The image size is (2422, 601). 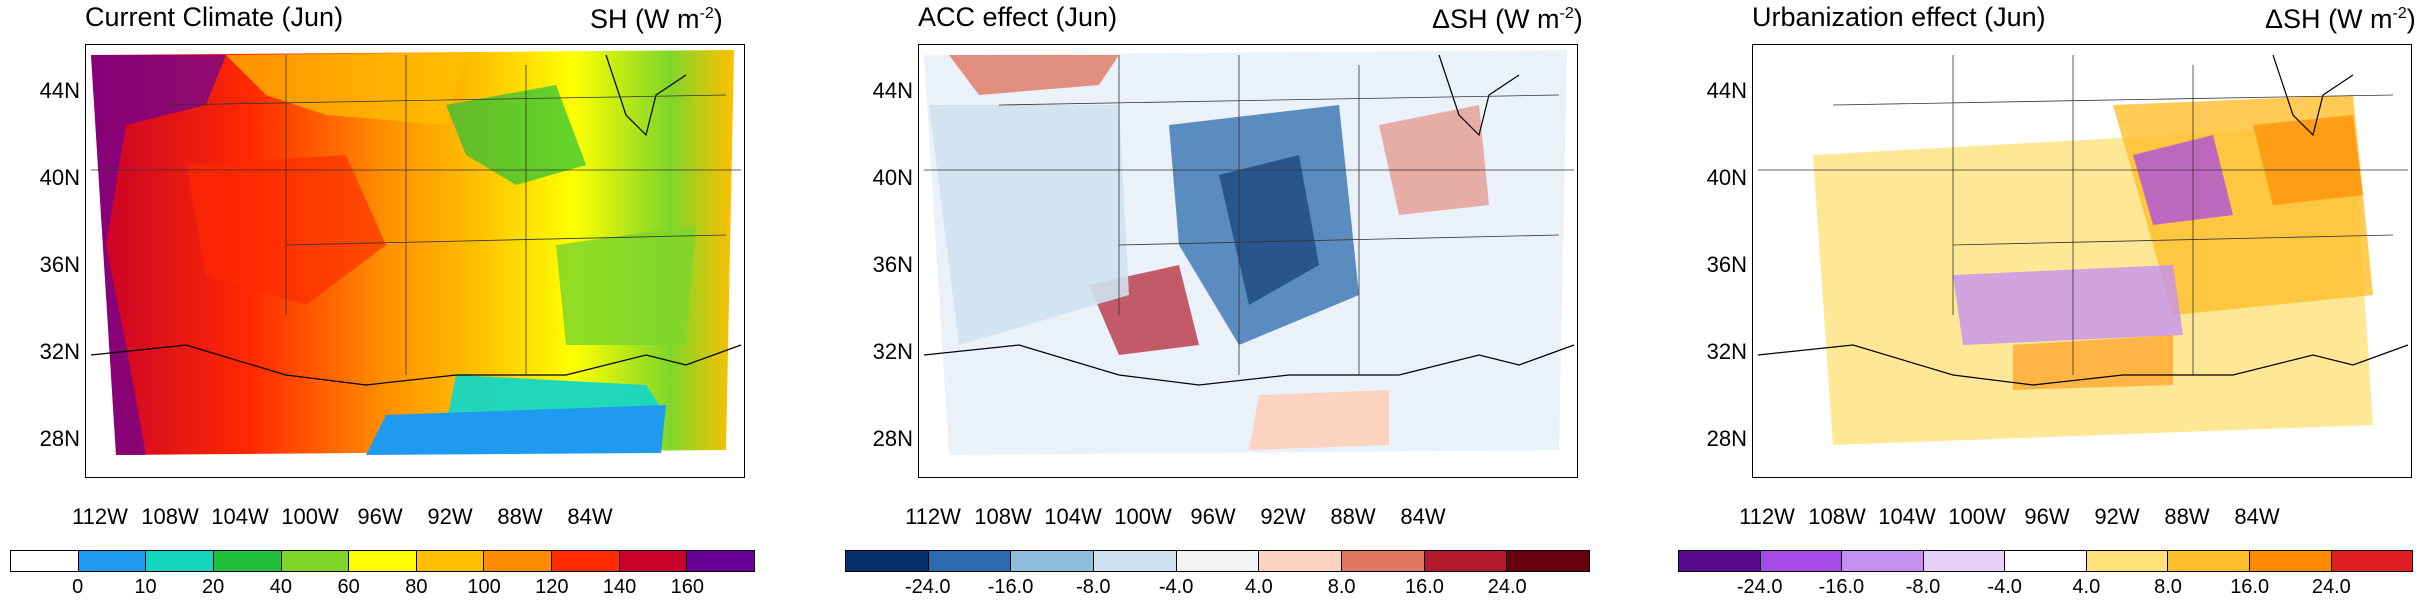 I want to click on colorbar-label: 140, so click(x=619, y=587).